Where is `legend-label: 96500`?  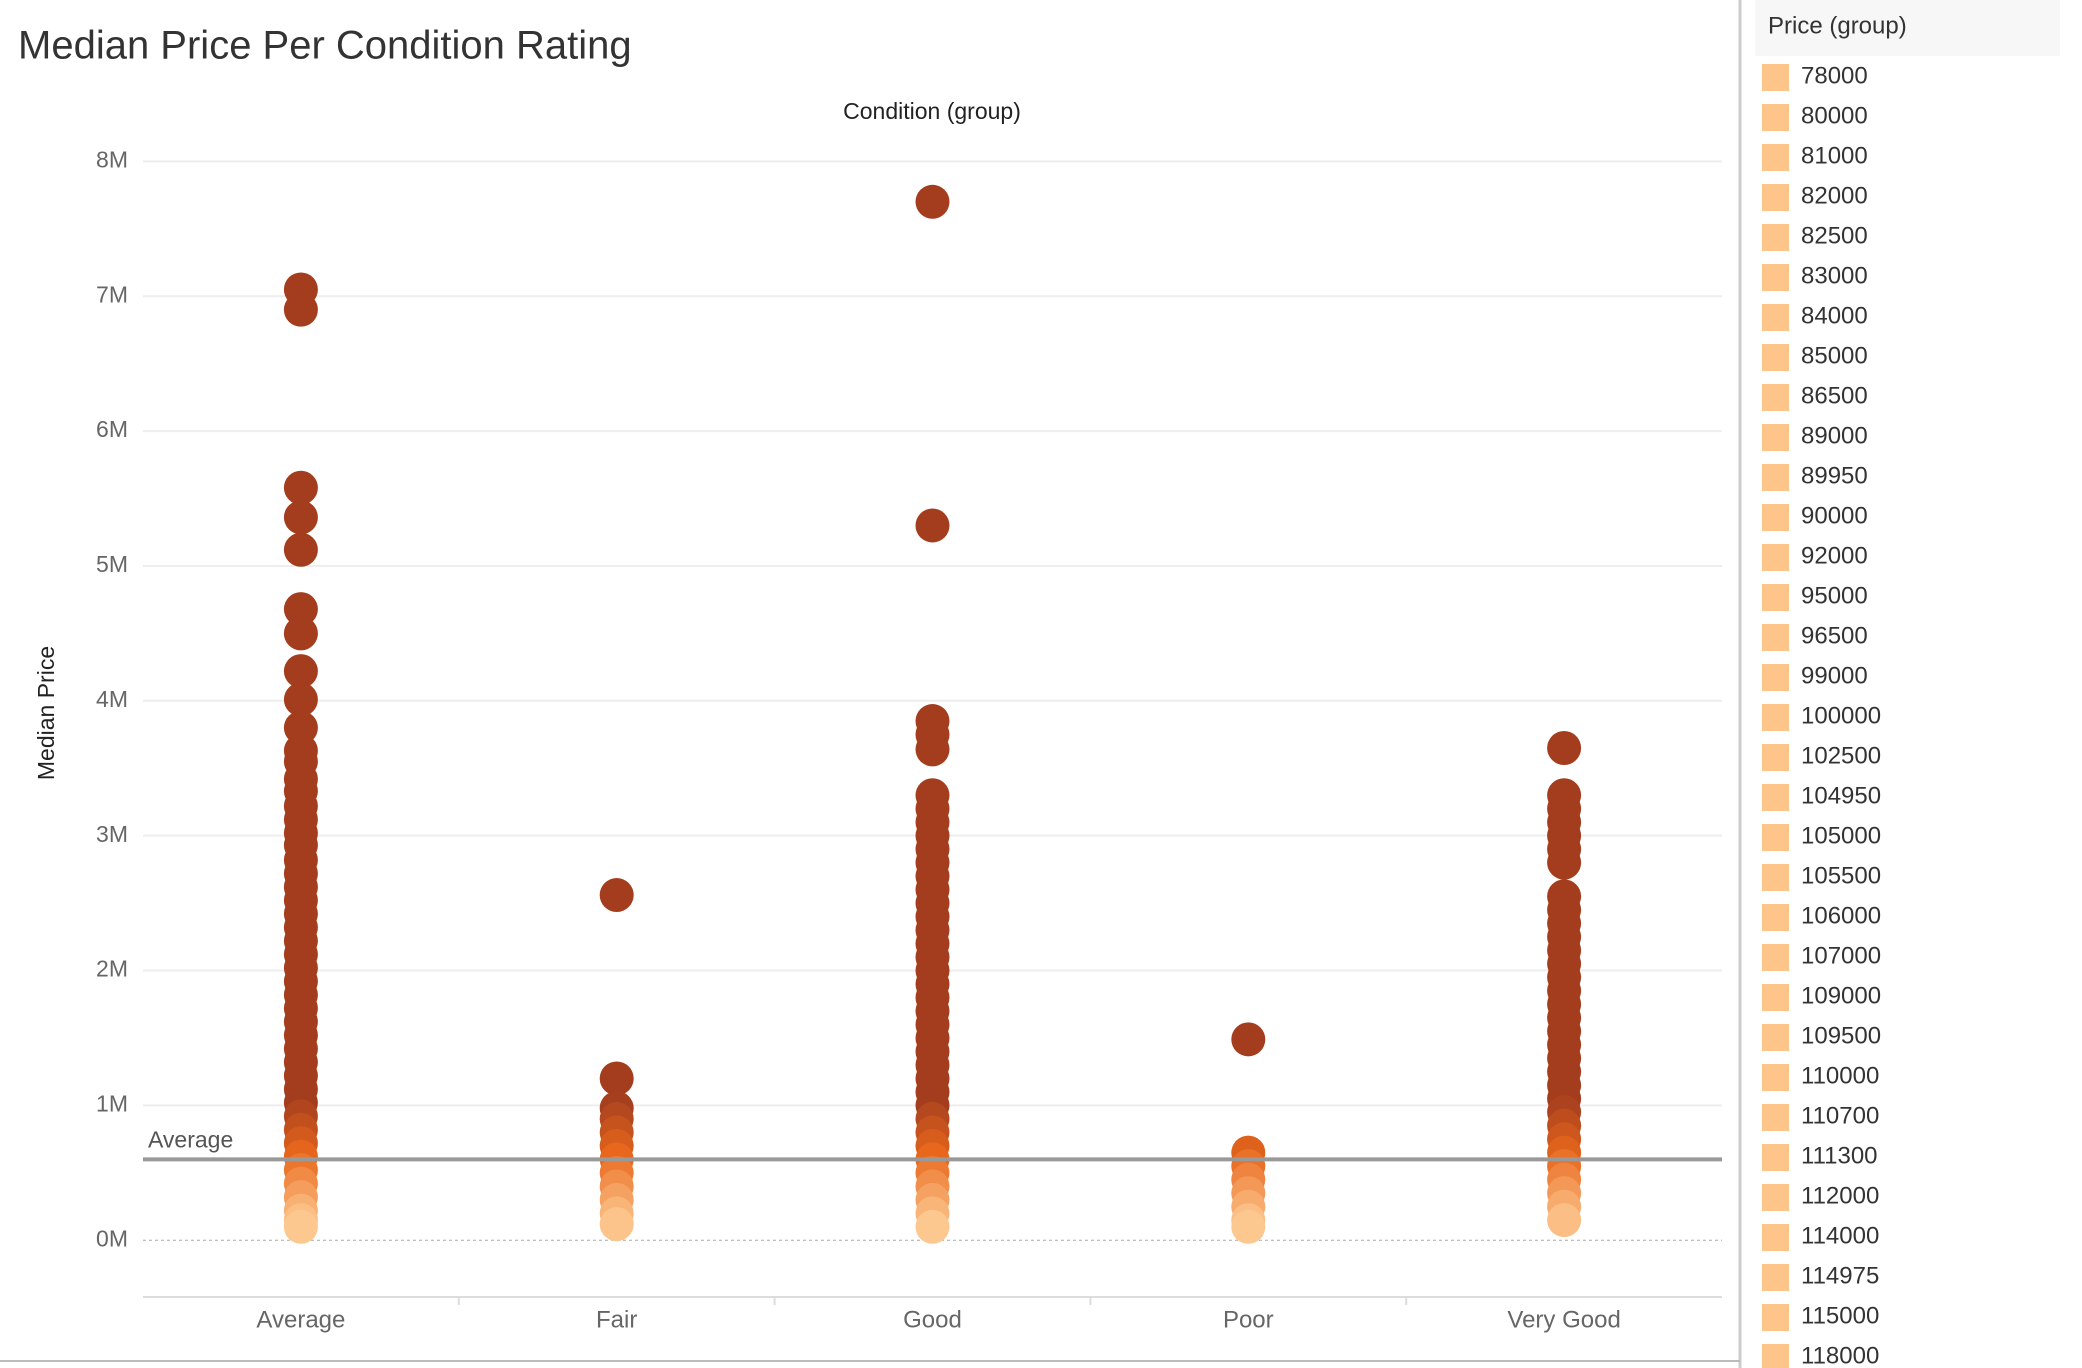
legend-label: 96500 is located at coordinates (1834, 635).